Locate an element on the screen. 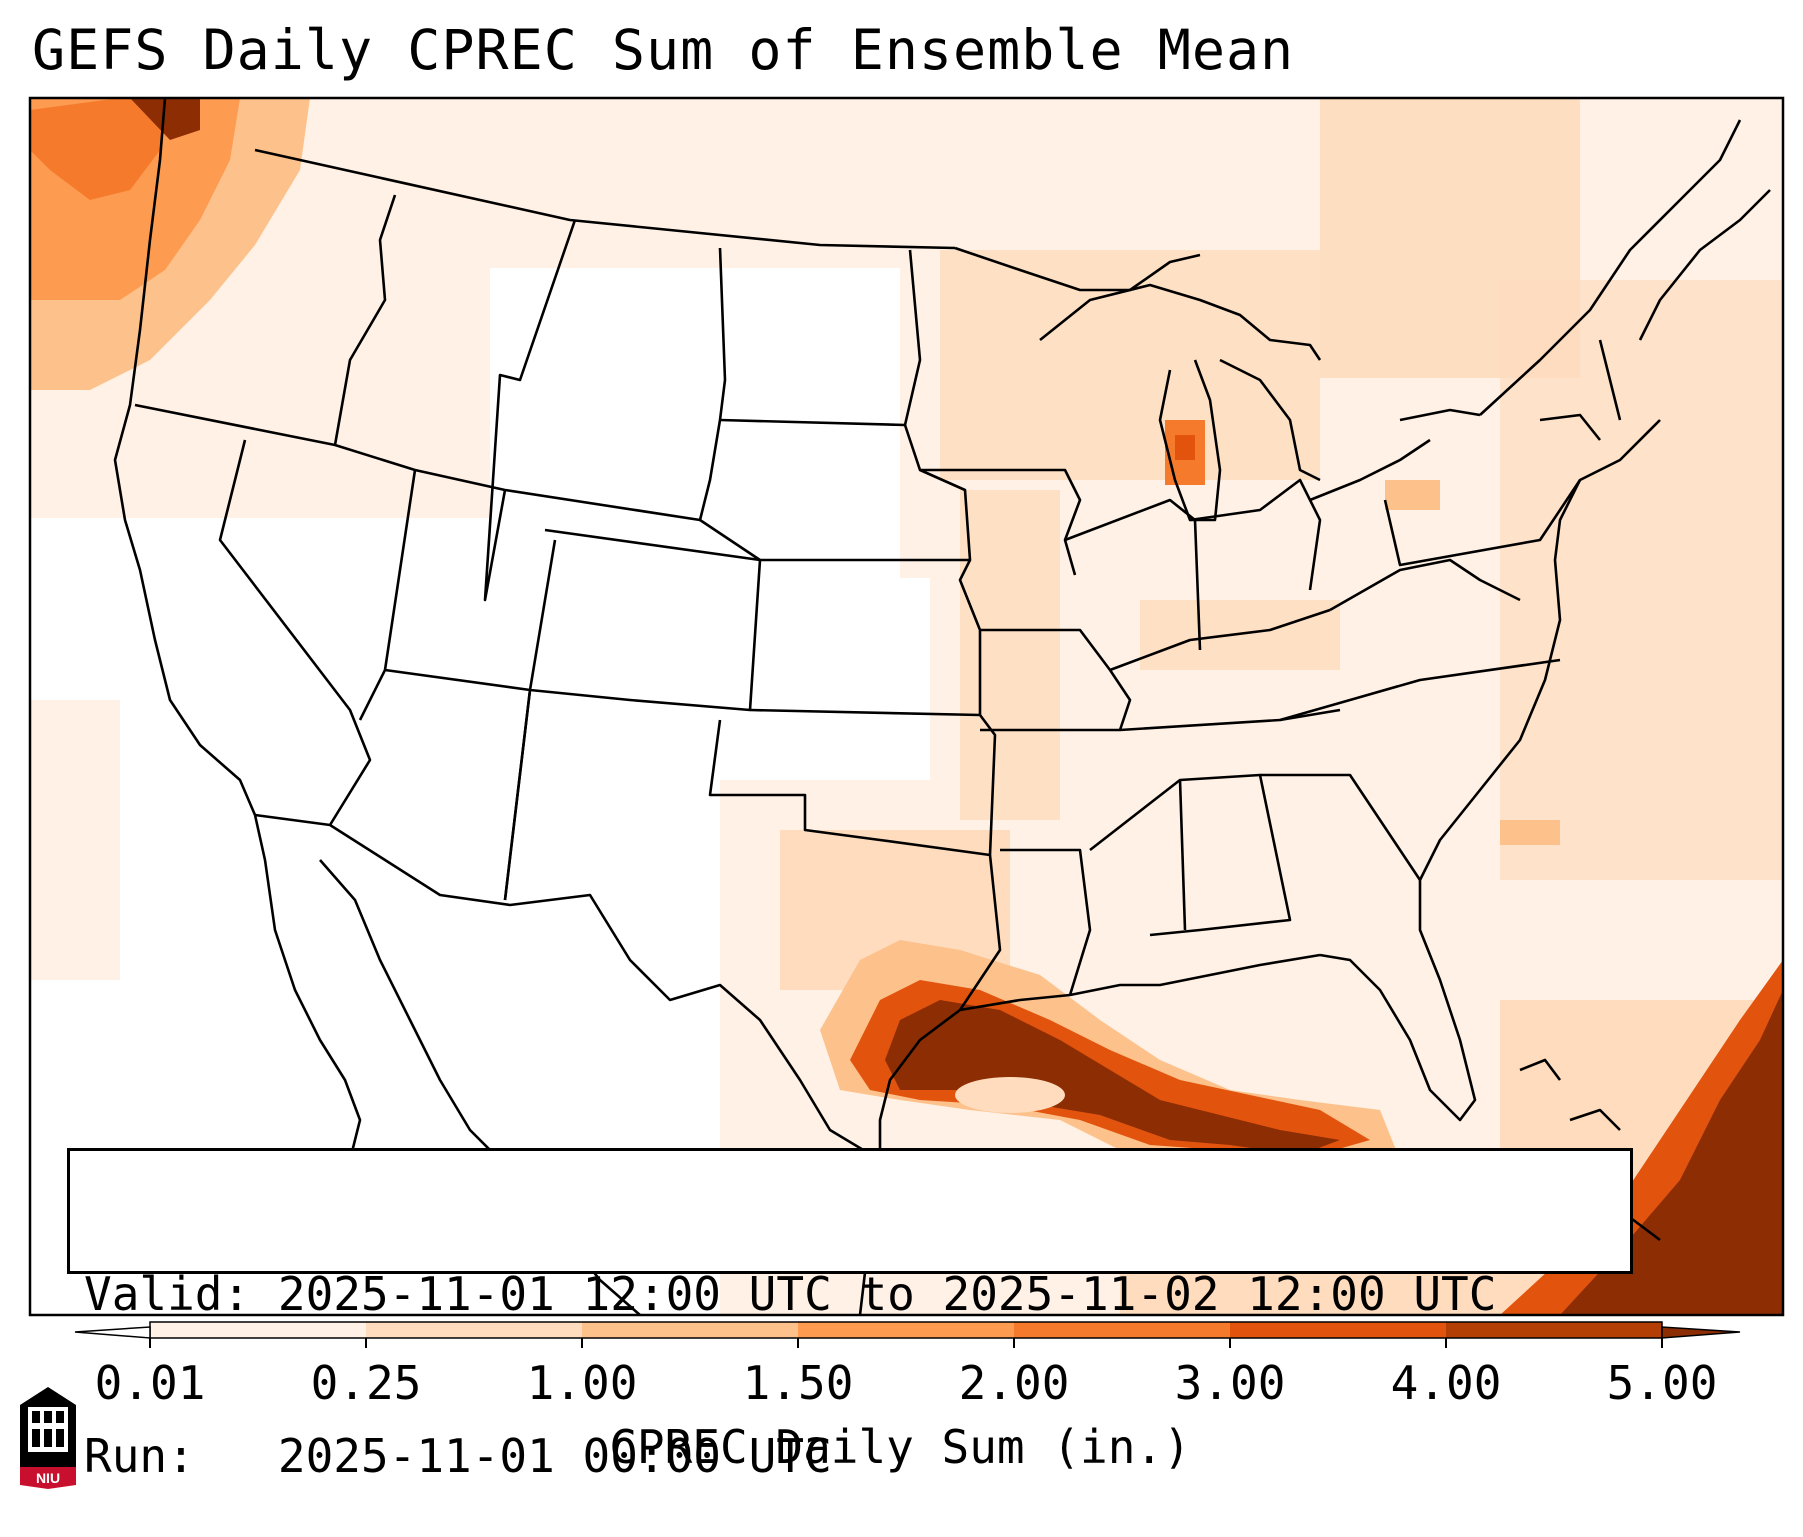 This screenshot has width=1803, height=1537. gulf-coastline is located at coordinates (1099, 1056).